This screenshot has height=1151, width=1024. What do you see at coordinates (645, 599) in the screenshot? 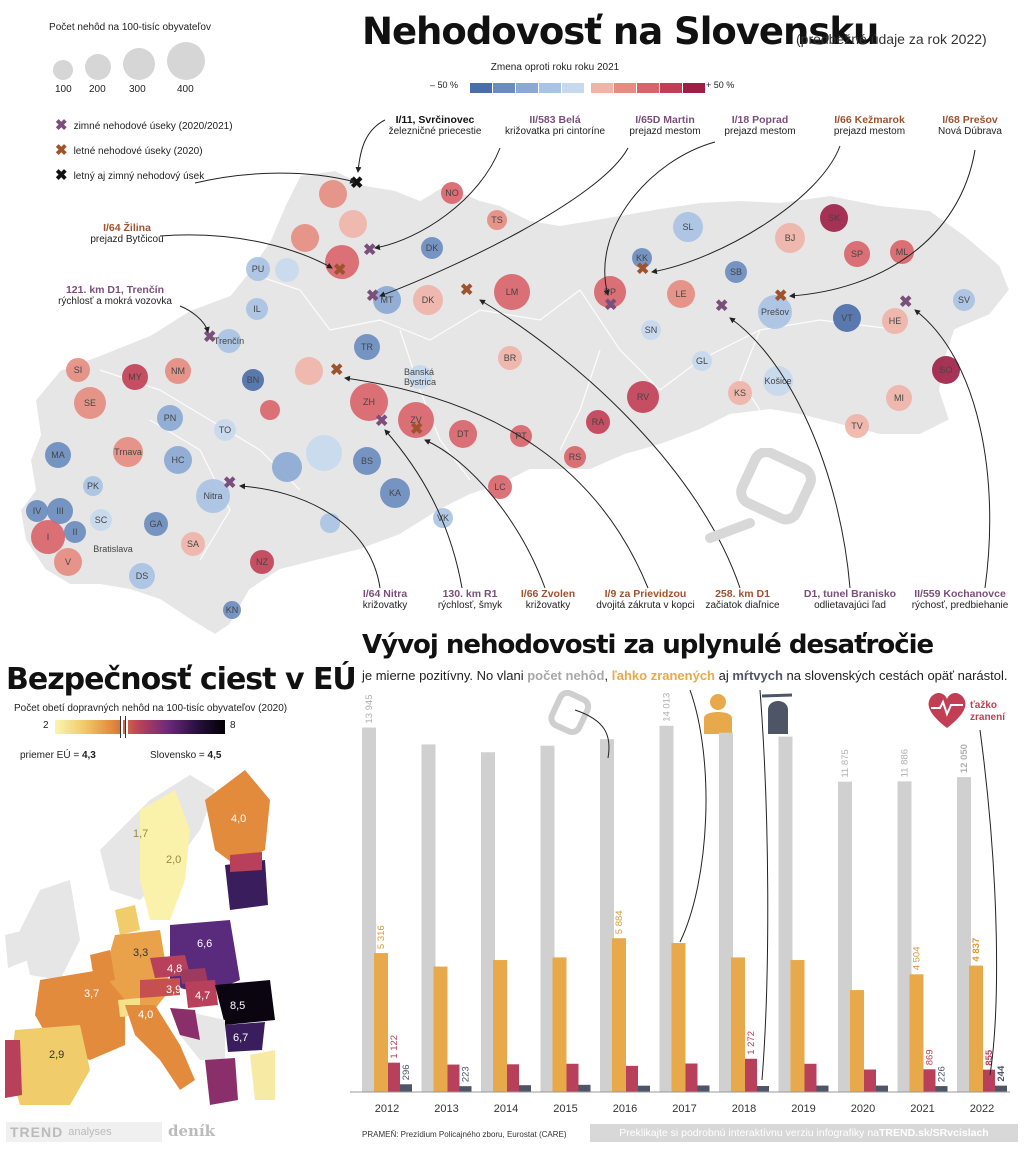
I see `callout-prievidza: I/9 za Prievidzou dvojitá zákruta v kopci` at bounding box center [645, 599].